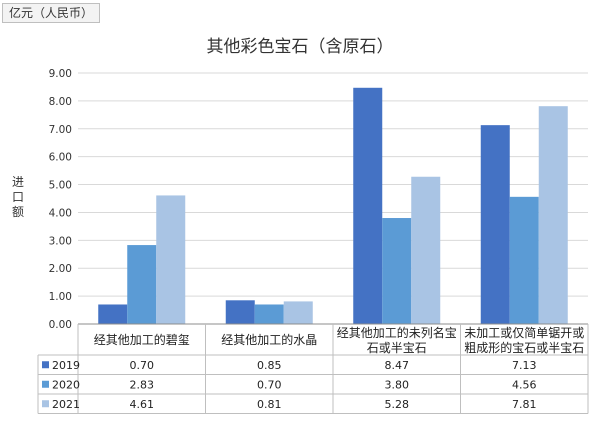 This screenshot has height=424, width=600. Describe the element at coordinates (60, 186) in the screenshot. I see `y-tick-label: 5.00` at that location.